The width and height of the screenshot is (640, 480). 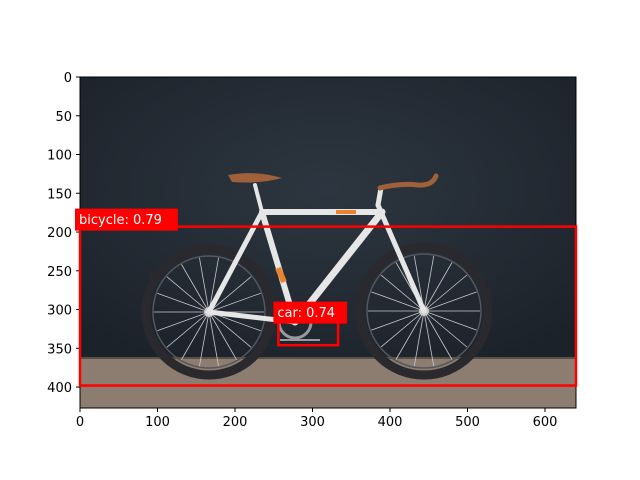 What do you see at coordinates (235, 422) in the screenshot?
I see `x-tick-label: 200` at bounding box center [235, 422].